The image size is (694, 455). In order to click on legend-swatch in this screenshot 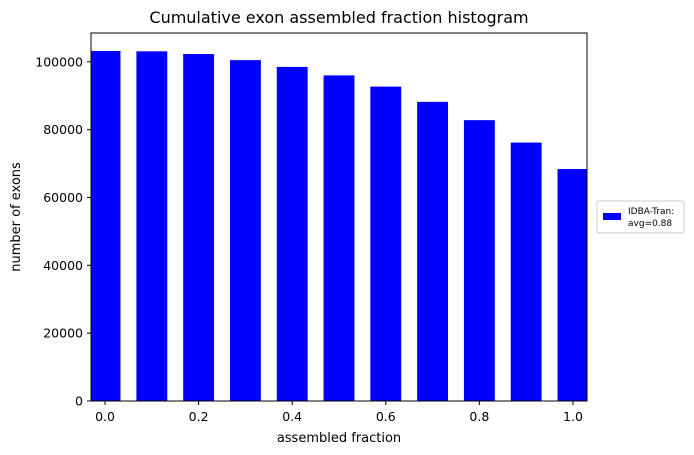, I will do `click(612, 216)`.